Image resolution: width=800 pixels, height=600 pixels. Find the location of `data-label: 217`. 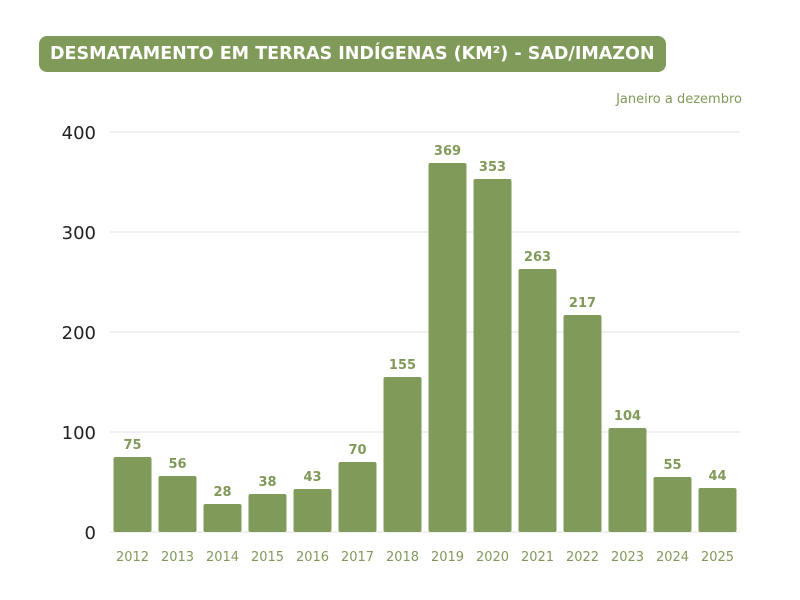

data-label: 217 is located at coordinates (582, 303).